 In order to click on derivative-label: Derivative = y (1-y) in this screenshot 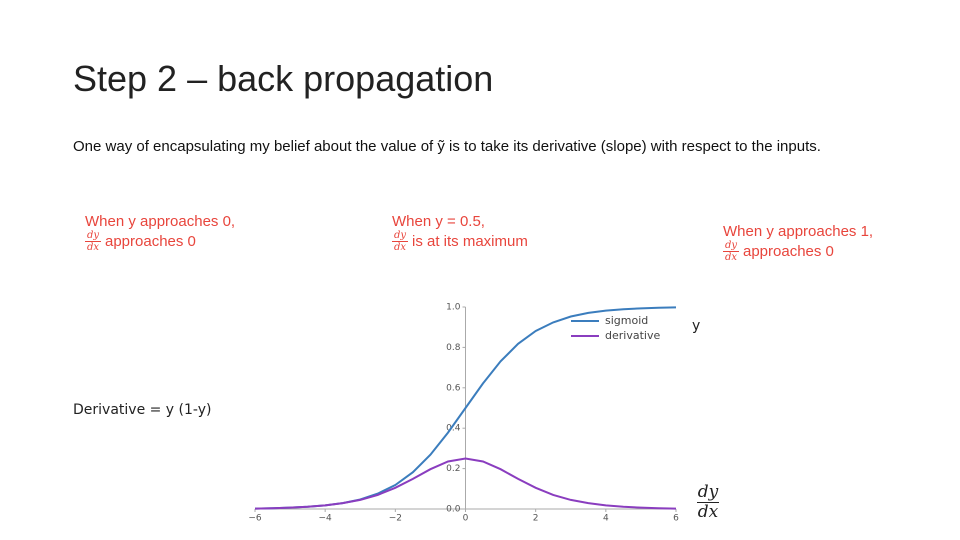, I will do `click(142, 410)`.